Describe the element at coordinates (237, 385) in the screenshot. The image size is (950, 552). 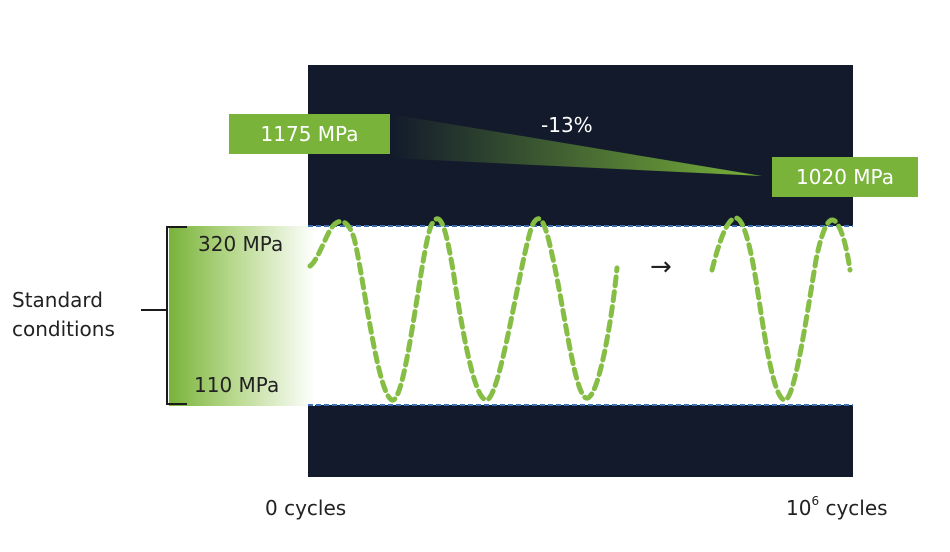
I see `lower-stress-label: 110 MPa` at that location.